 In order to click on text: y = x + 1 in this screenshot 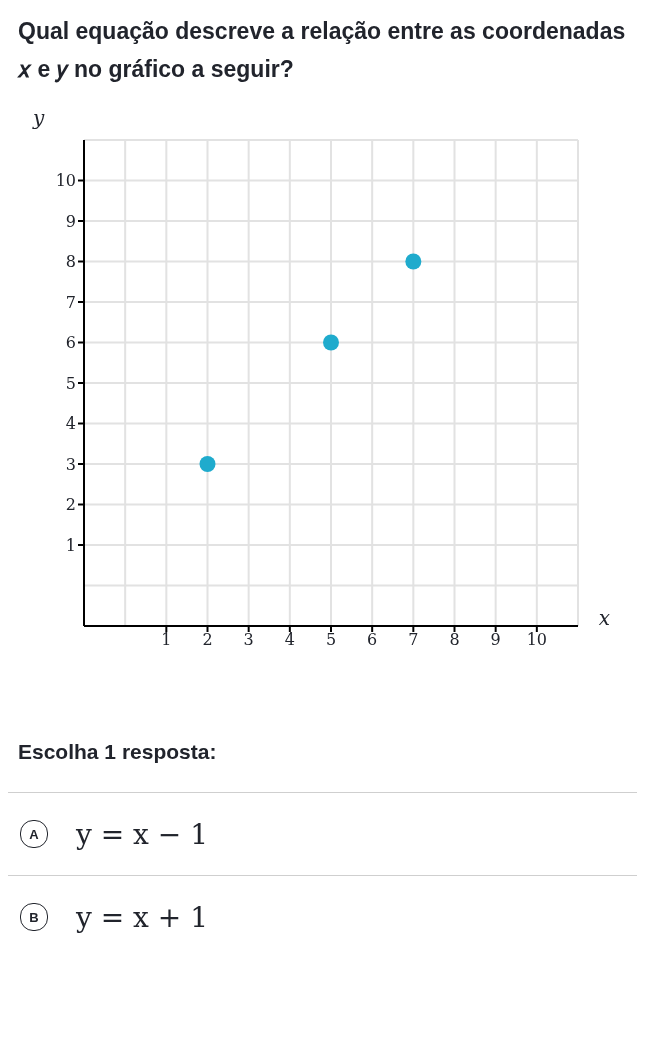, I will do `click(142, 917)`.